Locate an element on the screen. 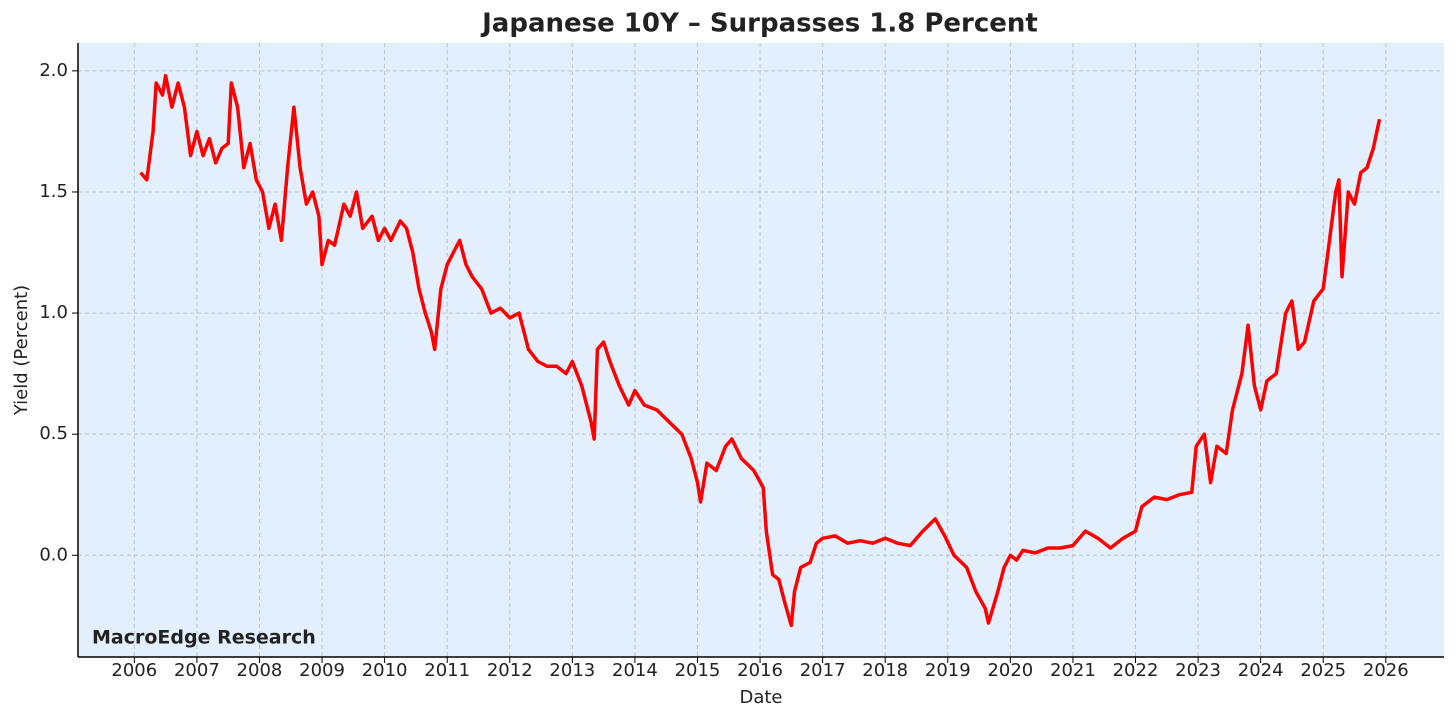  x-tick-label: 2011 is located at coordinates (447, 670).